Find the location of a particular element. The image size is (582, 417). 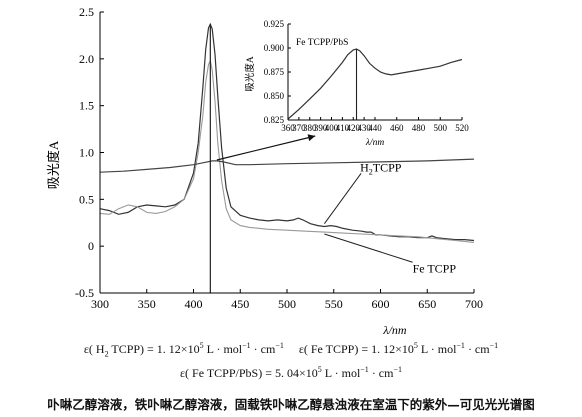

inset-axes is located at coordinates (375, 72).